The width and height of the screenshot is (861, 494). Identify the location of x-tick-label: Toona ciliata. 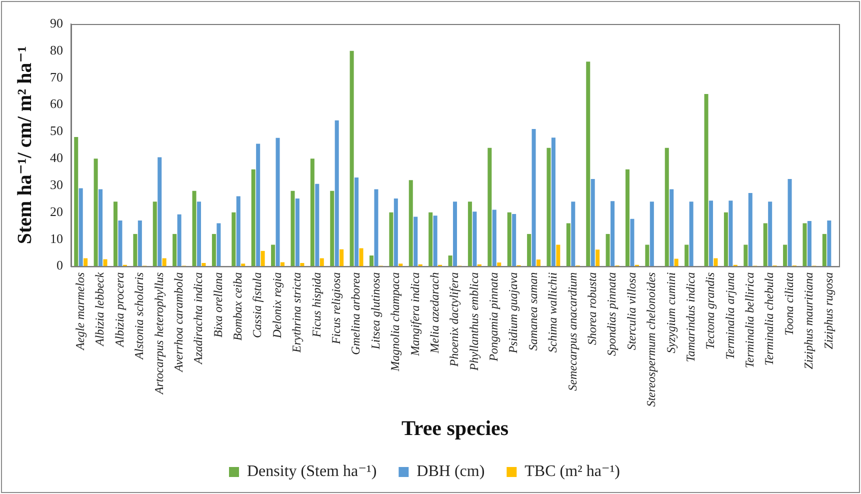
(789, 304).